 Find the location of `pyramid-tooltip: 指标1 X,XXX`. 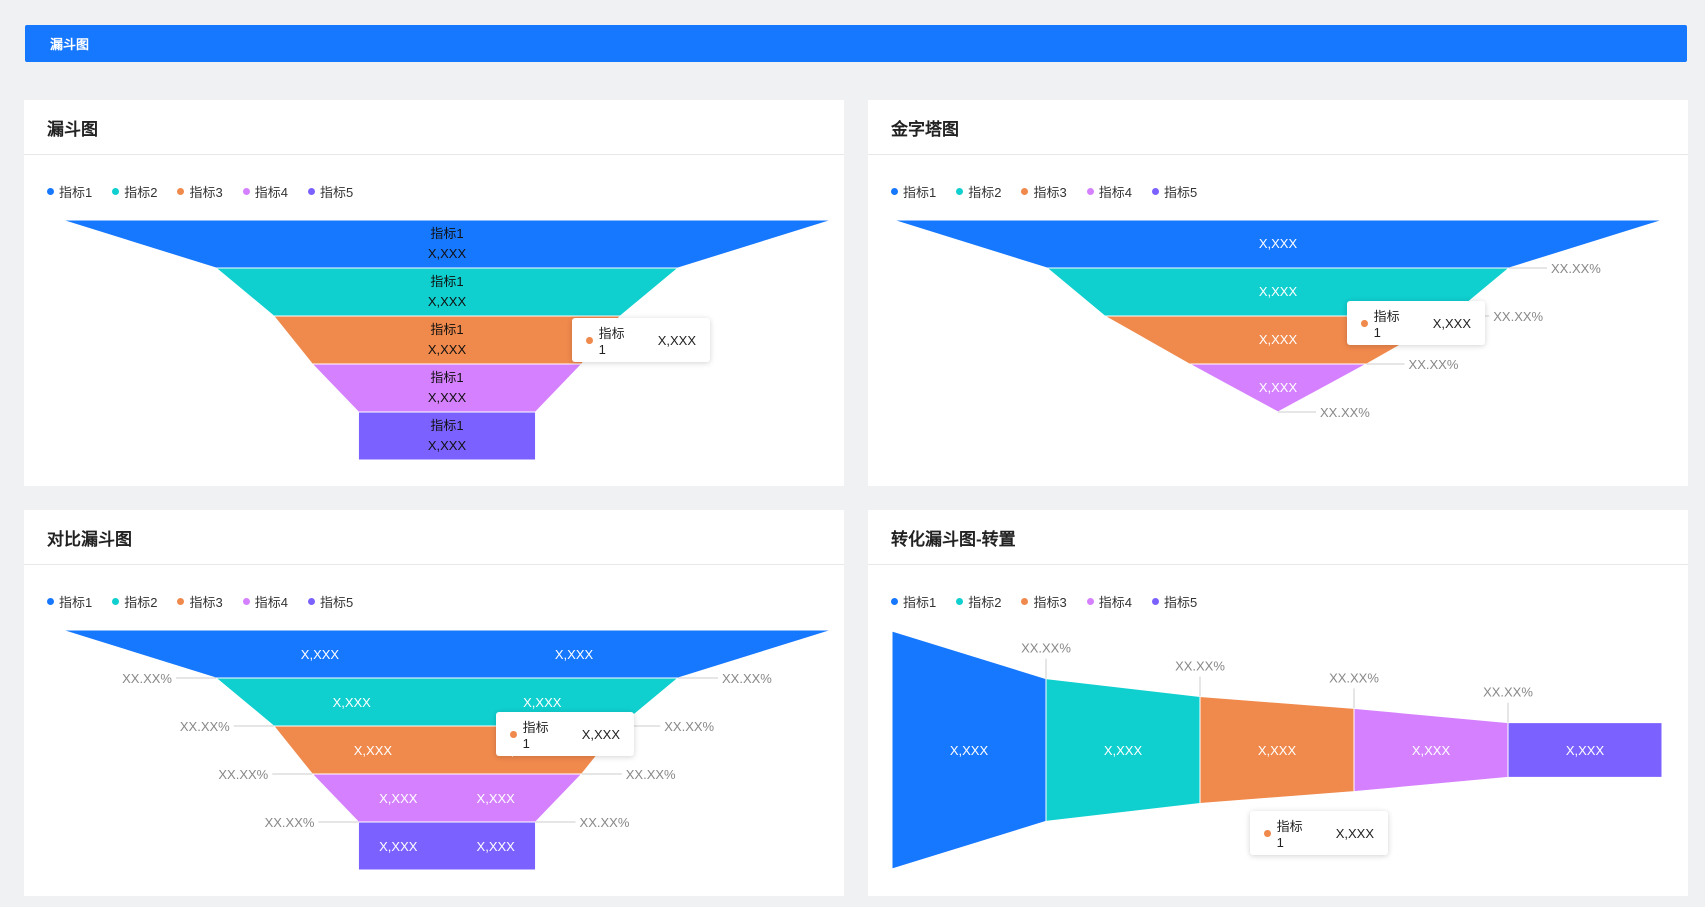

pyramid-tooltip: 指标1 X,XXX is located at coordinates (1416, 323).